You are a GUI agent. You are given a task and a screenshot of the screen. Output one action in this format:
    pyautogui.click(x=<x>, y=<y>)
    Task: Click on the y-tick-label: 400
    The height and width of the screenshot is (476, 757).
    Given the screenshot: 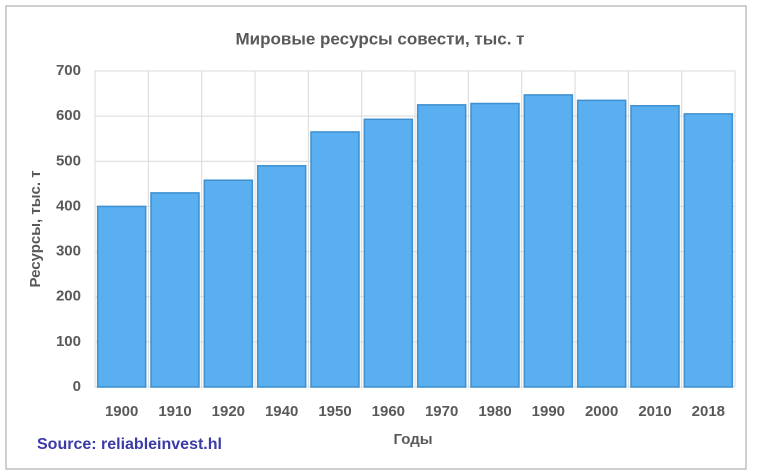 What is the action you would take?
    pyautogui.click(x=68, y=205)
    